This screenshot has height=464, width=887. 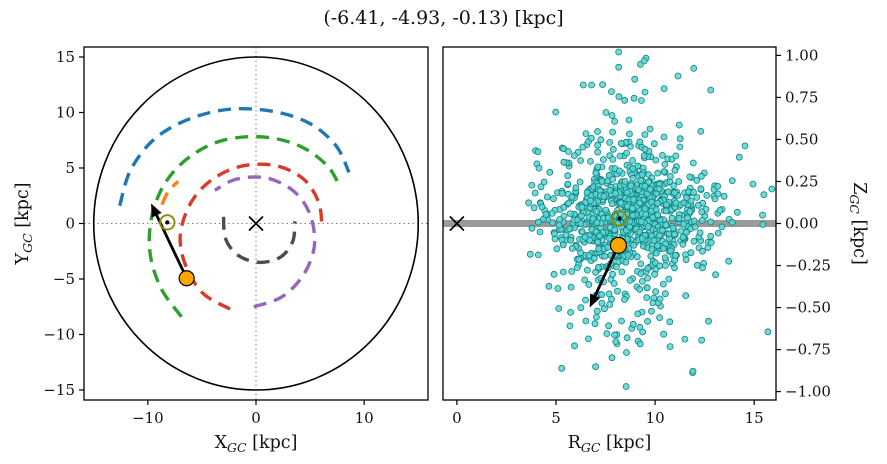 What do you see at coordinates (156, 210) in the screenshot?
I see `velocity-arrow-head` at bounding box center [156, 210].